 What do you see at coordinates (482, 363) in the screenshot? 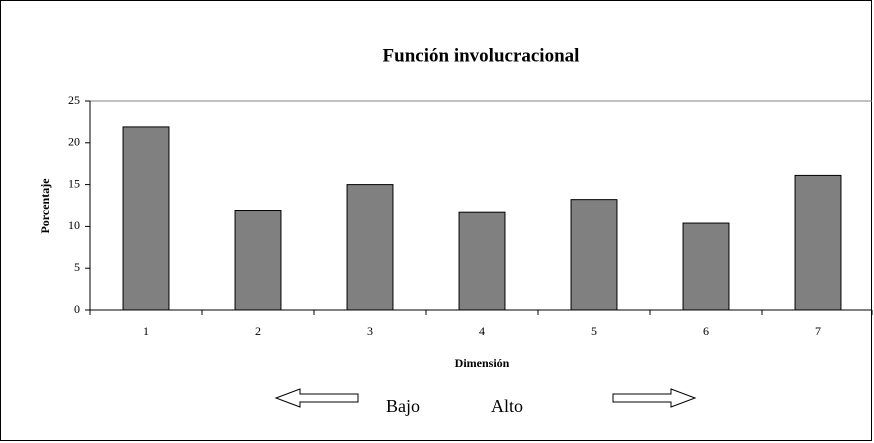
I see `x-axis-label: Dimensión` at bounding box center [482, 363].